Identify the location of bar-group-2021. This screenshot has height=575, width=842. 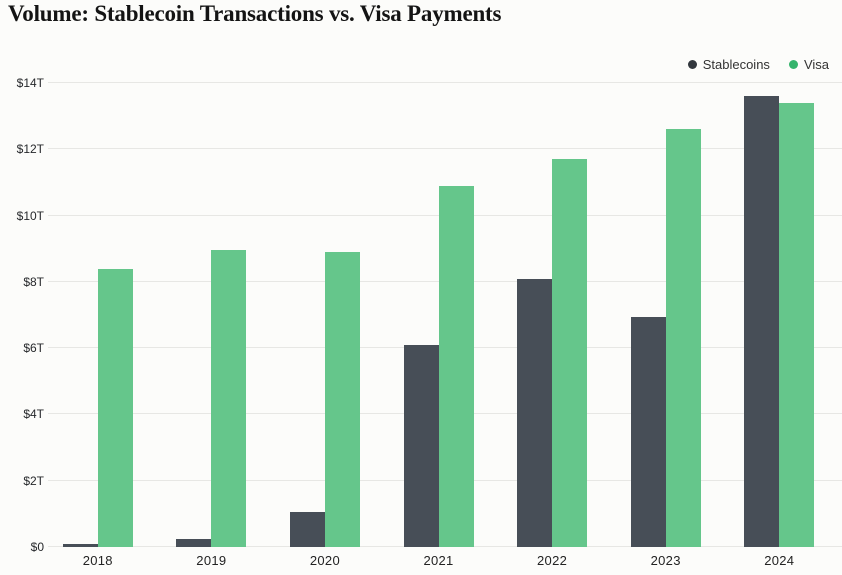
(439, 315).